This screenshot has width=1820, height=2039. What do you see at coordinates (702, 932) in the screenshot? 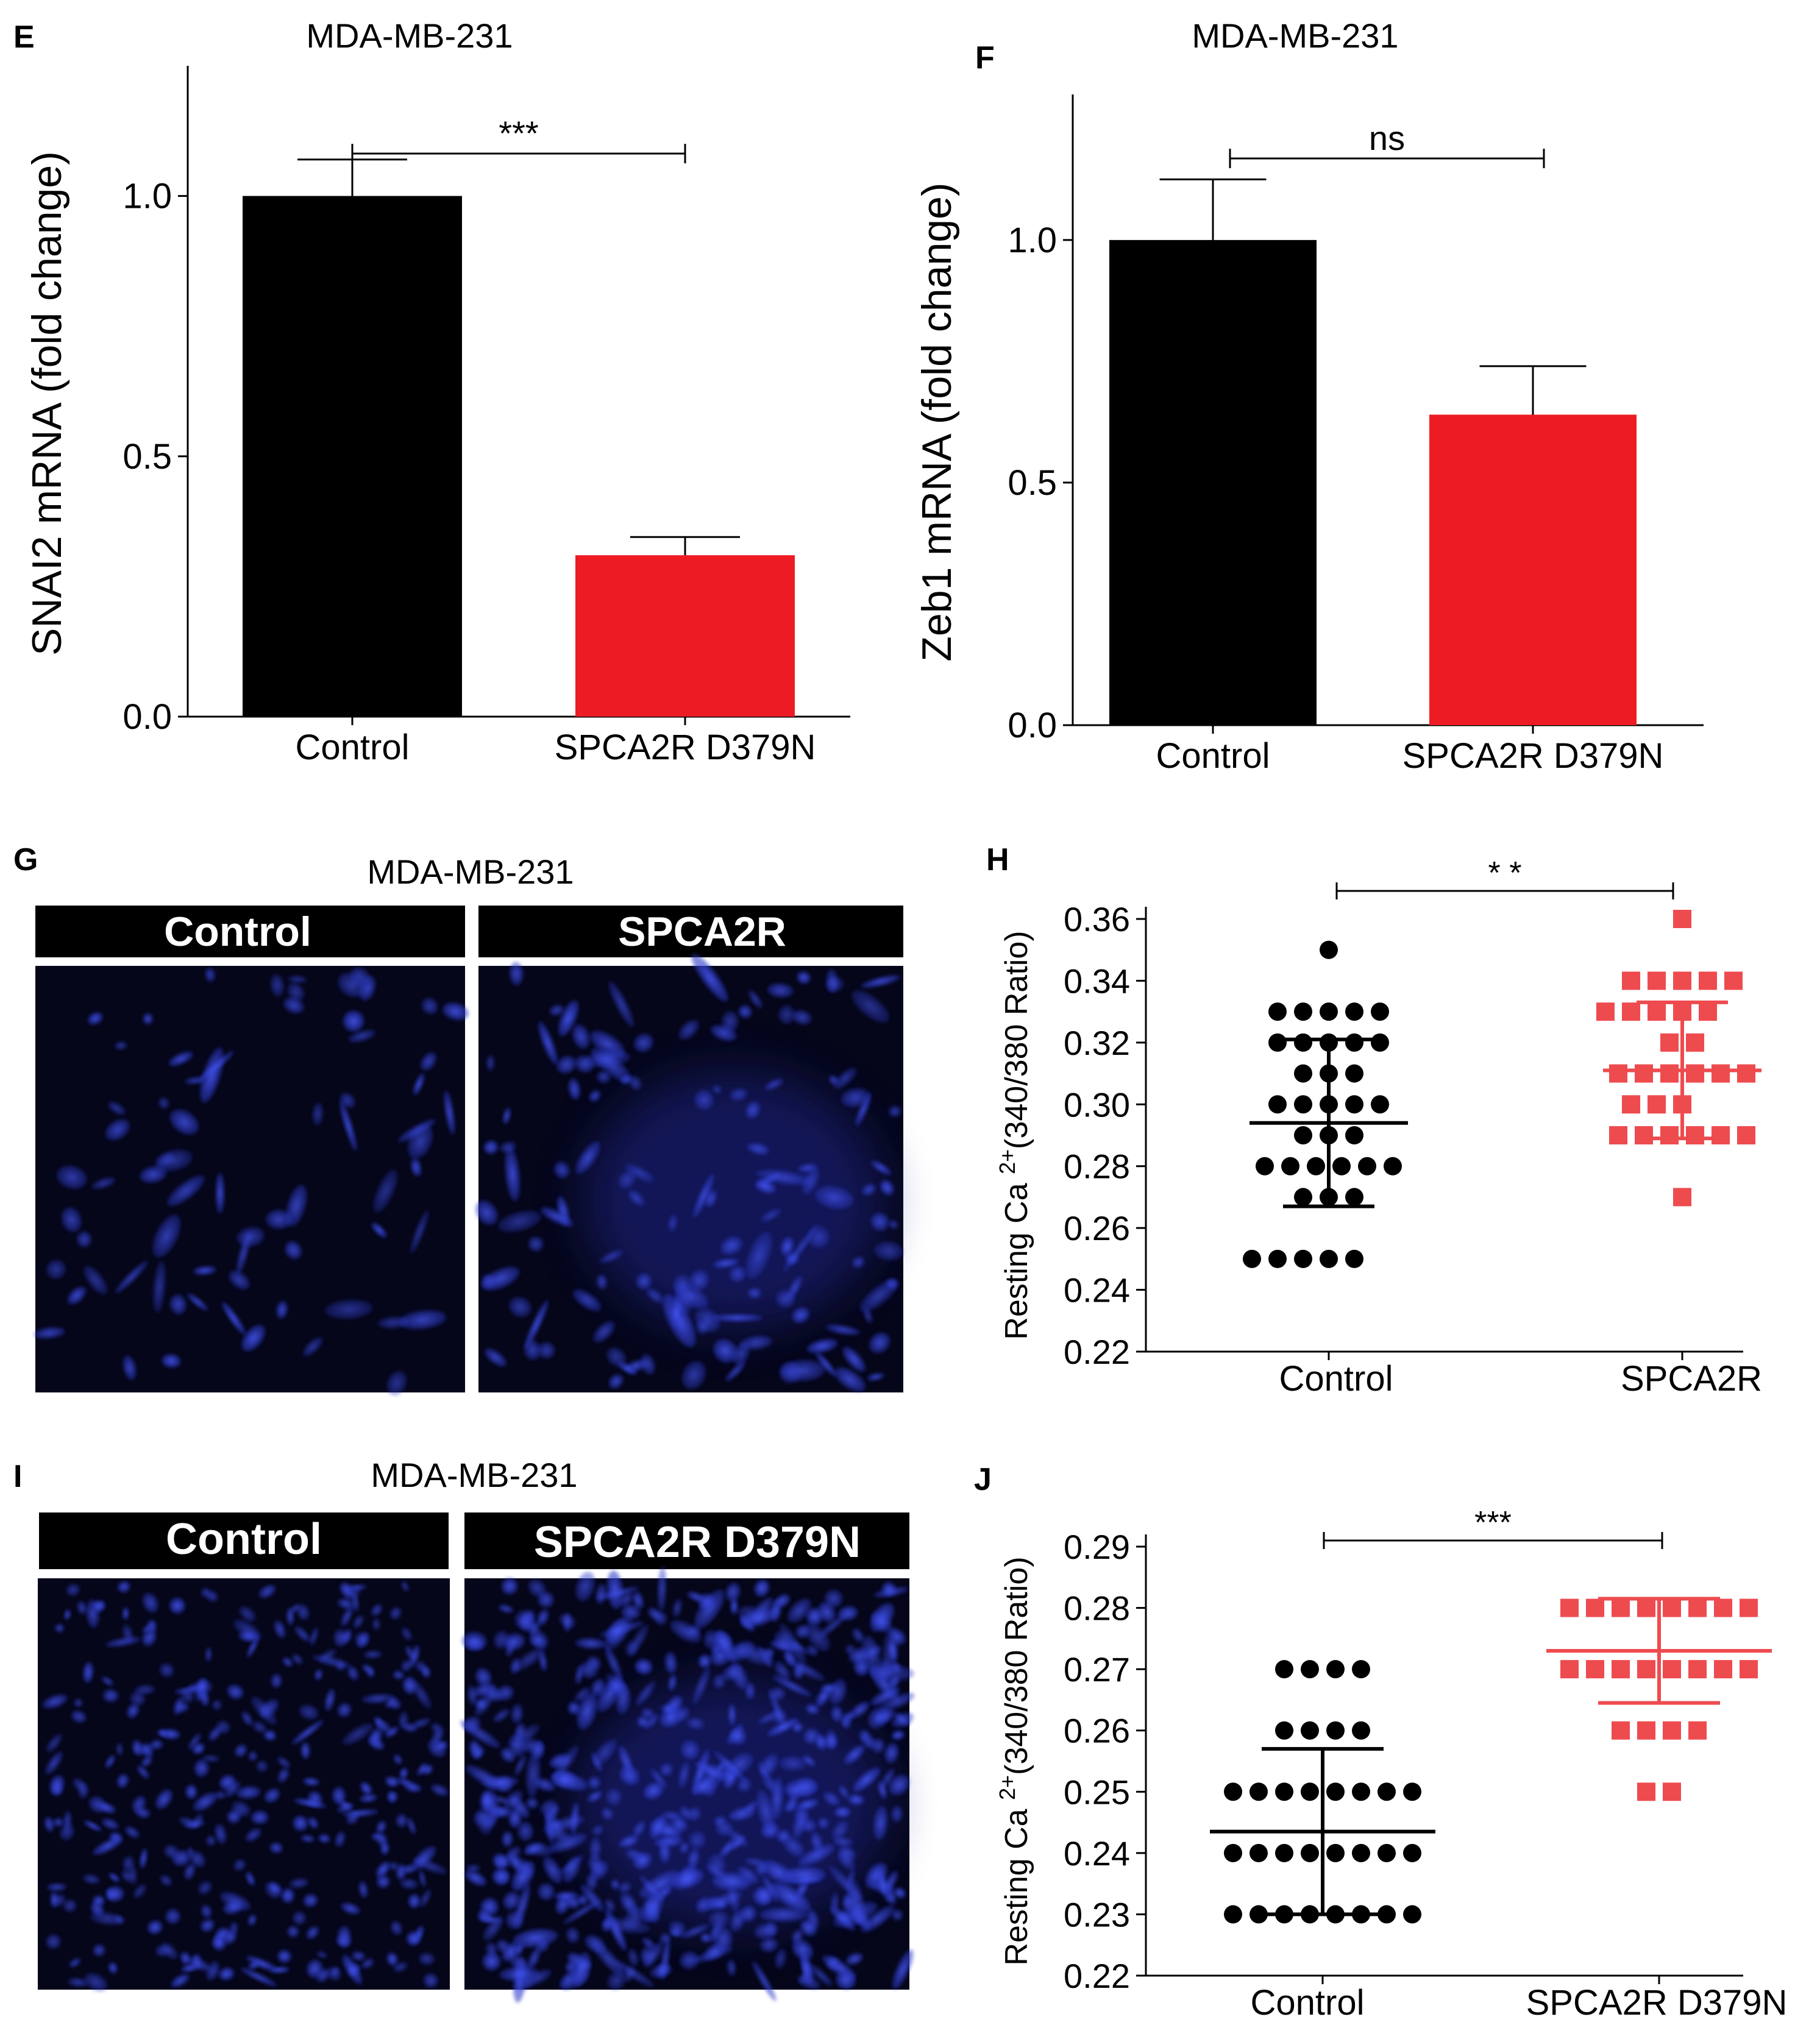
I see `micro-label-g-spca2r: SPCA2R` at bounding box center [702, 932].